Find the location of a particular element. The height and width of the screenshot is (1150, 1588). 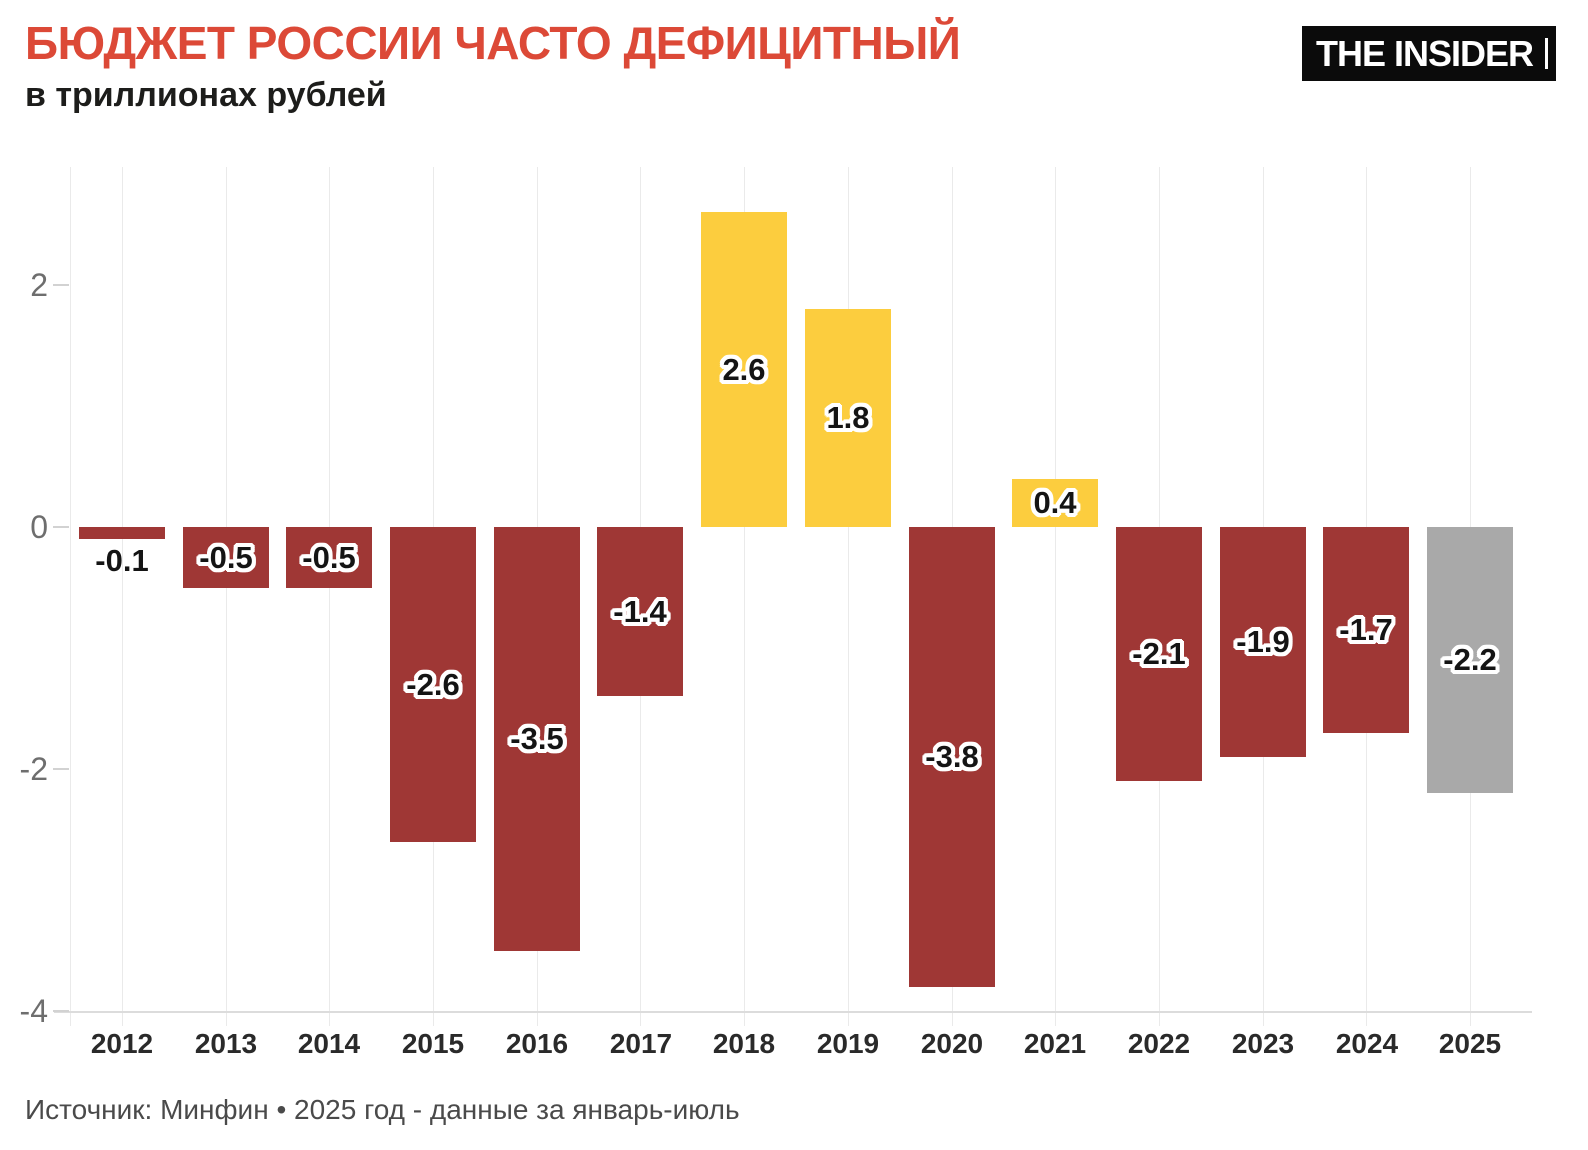

the-insider-logo: THE INSIDER is located at coordinates (1429, 53).